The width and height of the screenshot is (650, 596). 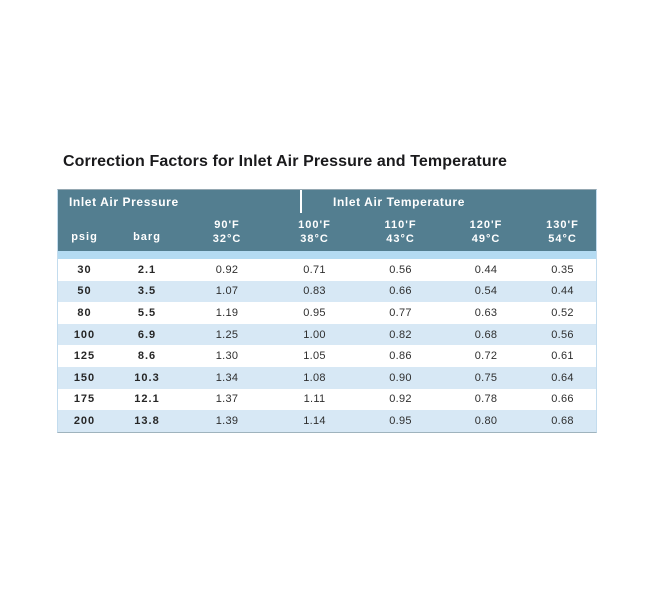 What do you see at coordinates (227, 356) in the screenshot?
I see `factor-value: 1.30` at bounding box center [227, 356].